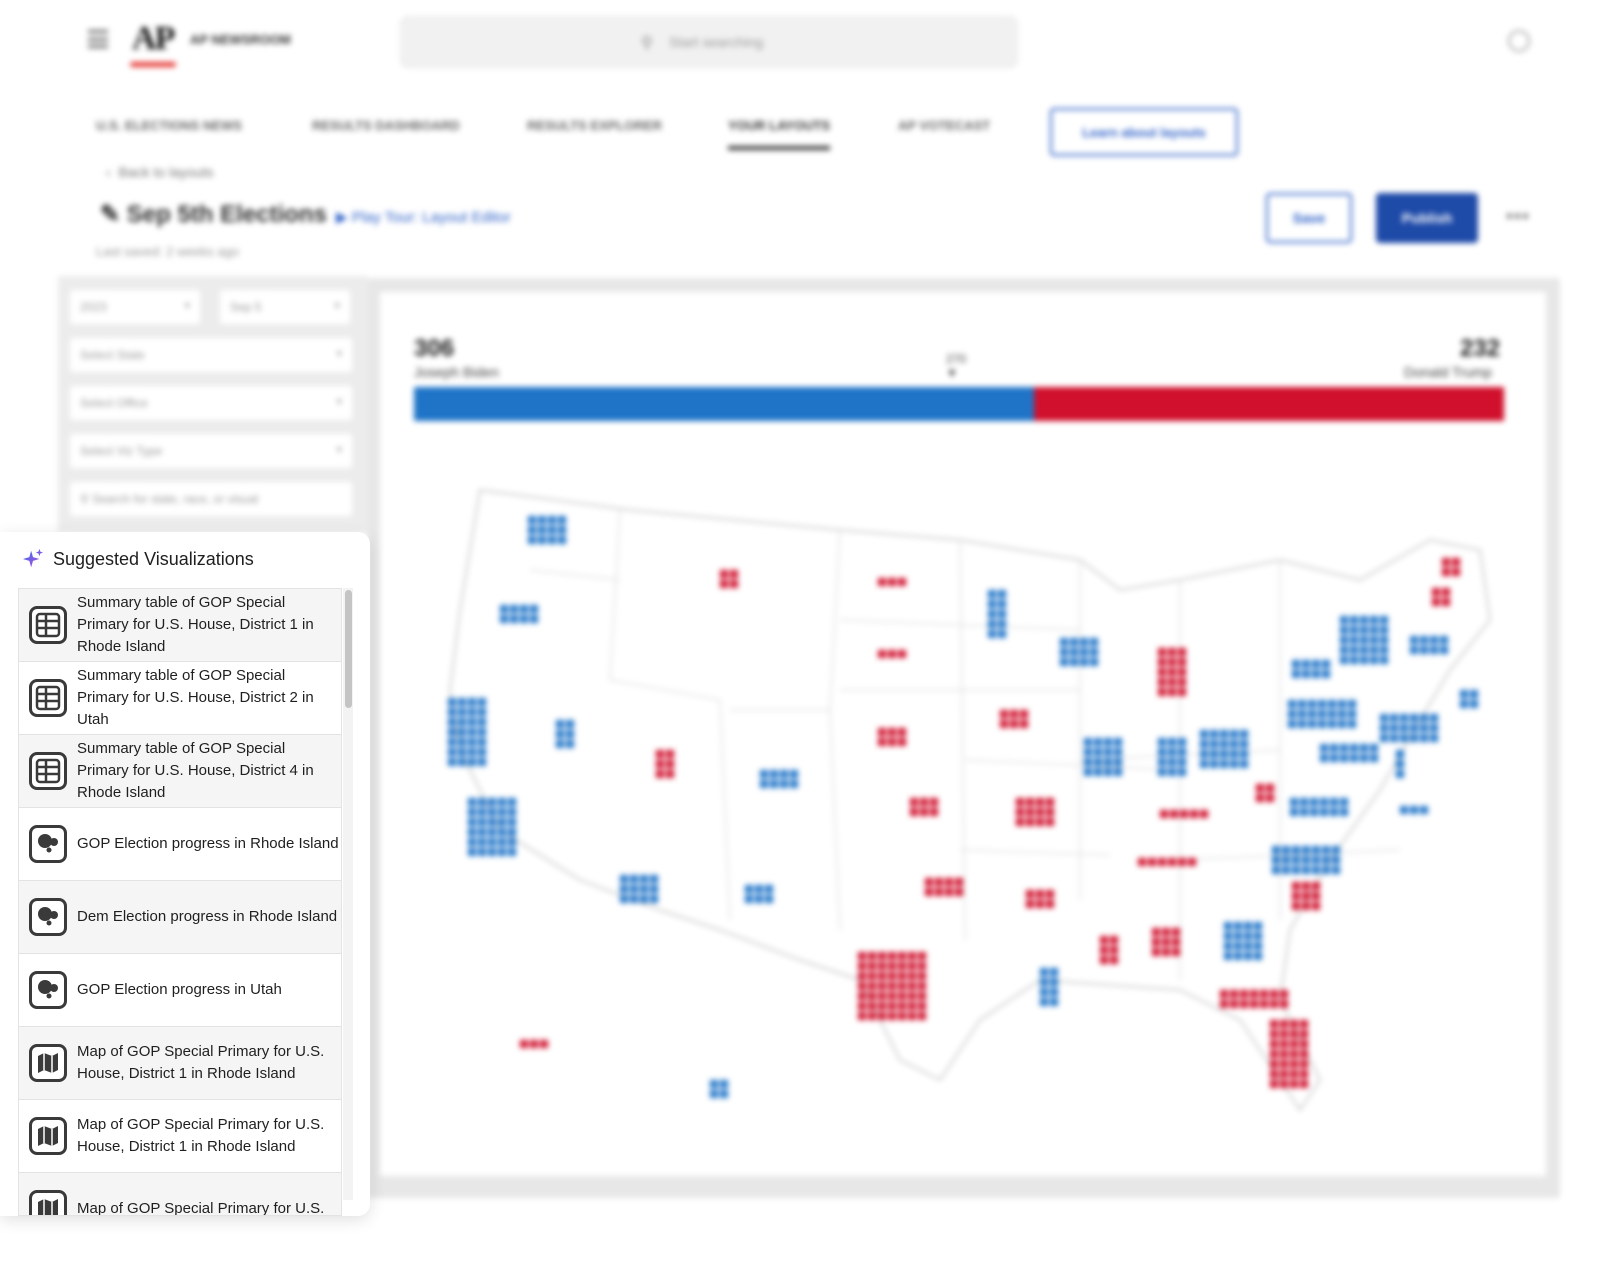  What do you see at coordinates (169, 125) in the screenshot?
I see `tab-us-elections-news: U.S. ELECTIONS NEWS` at bounding box center [169, 125].